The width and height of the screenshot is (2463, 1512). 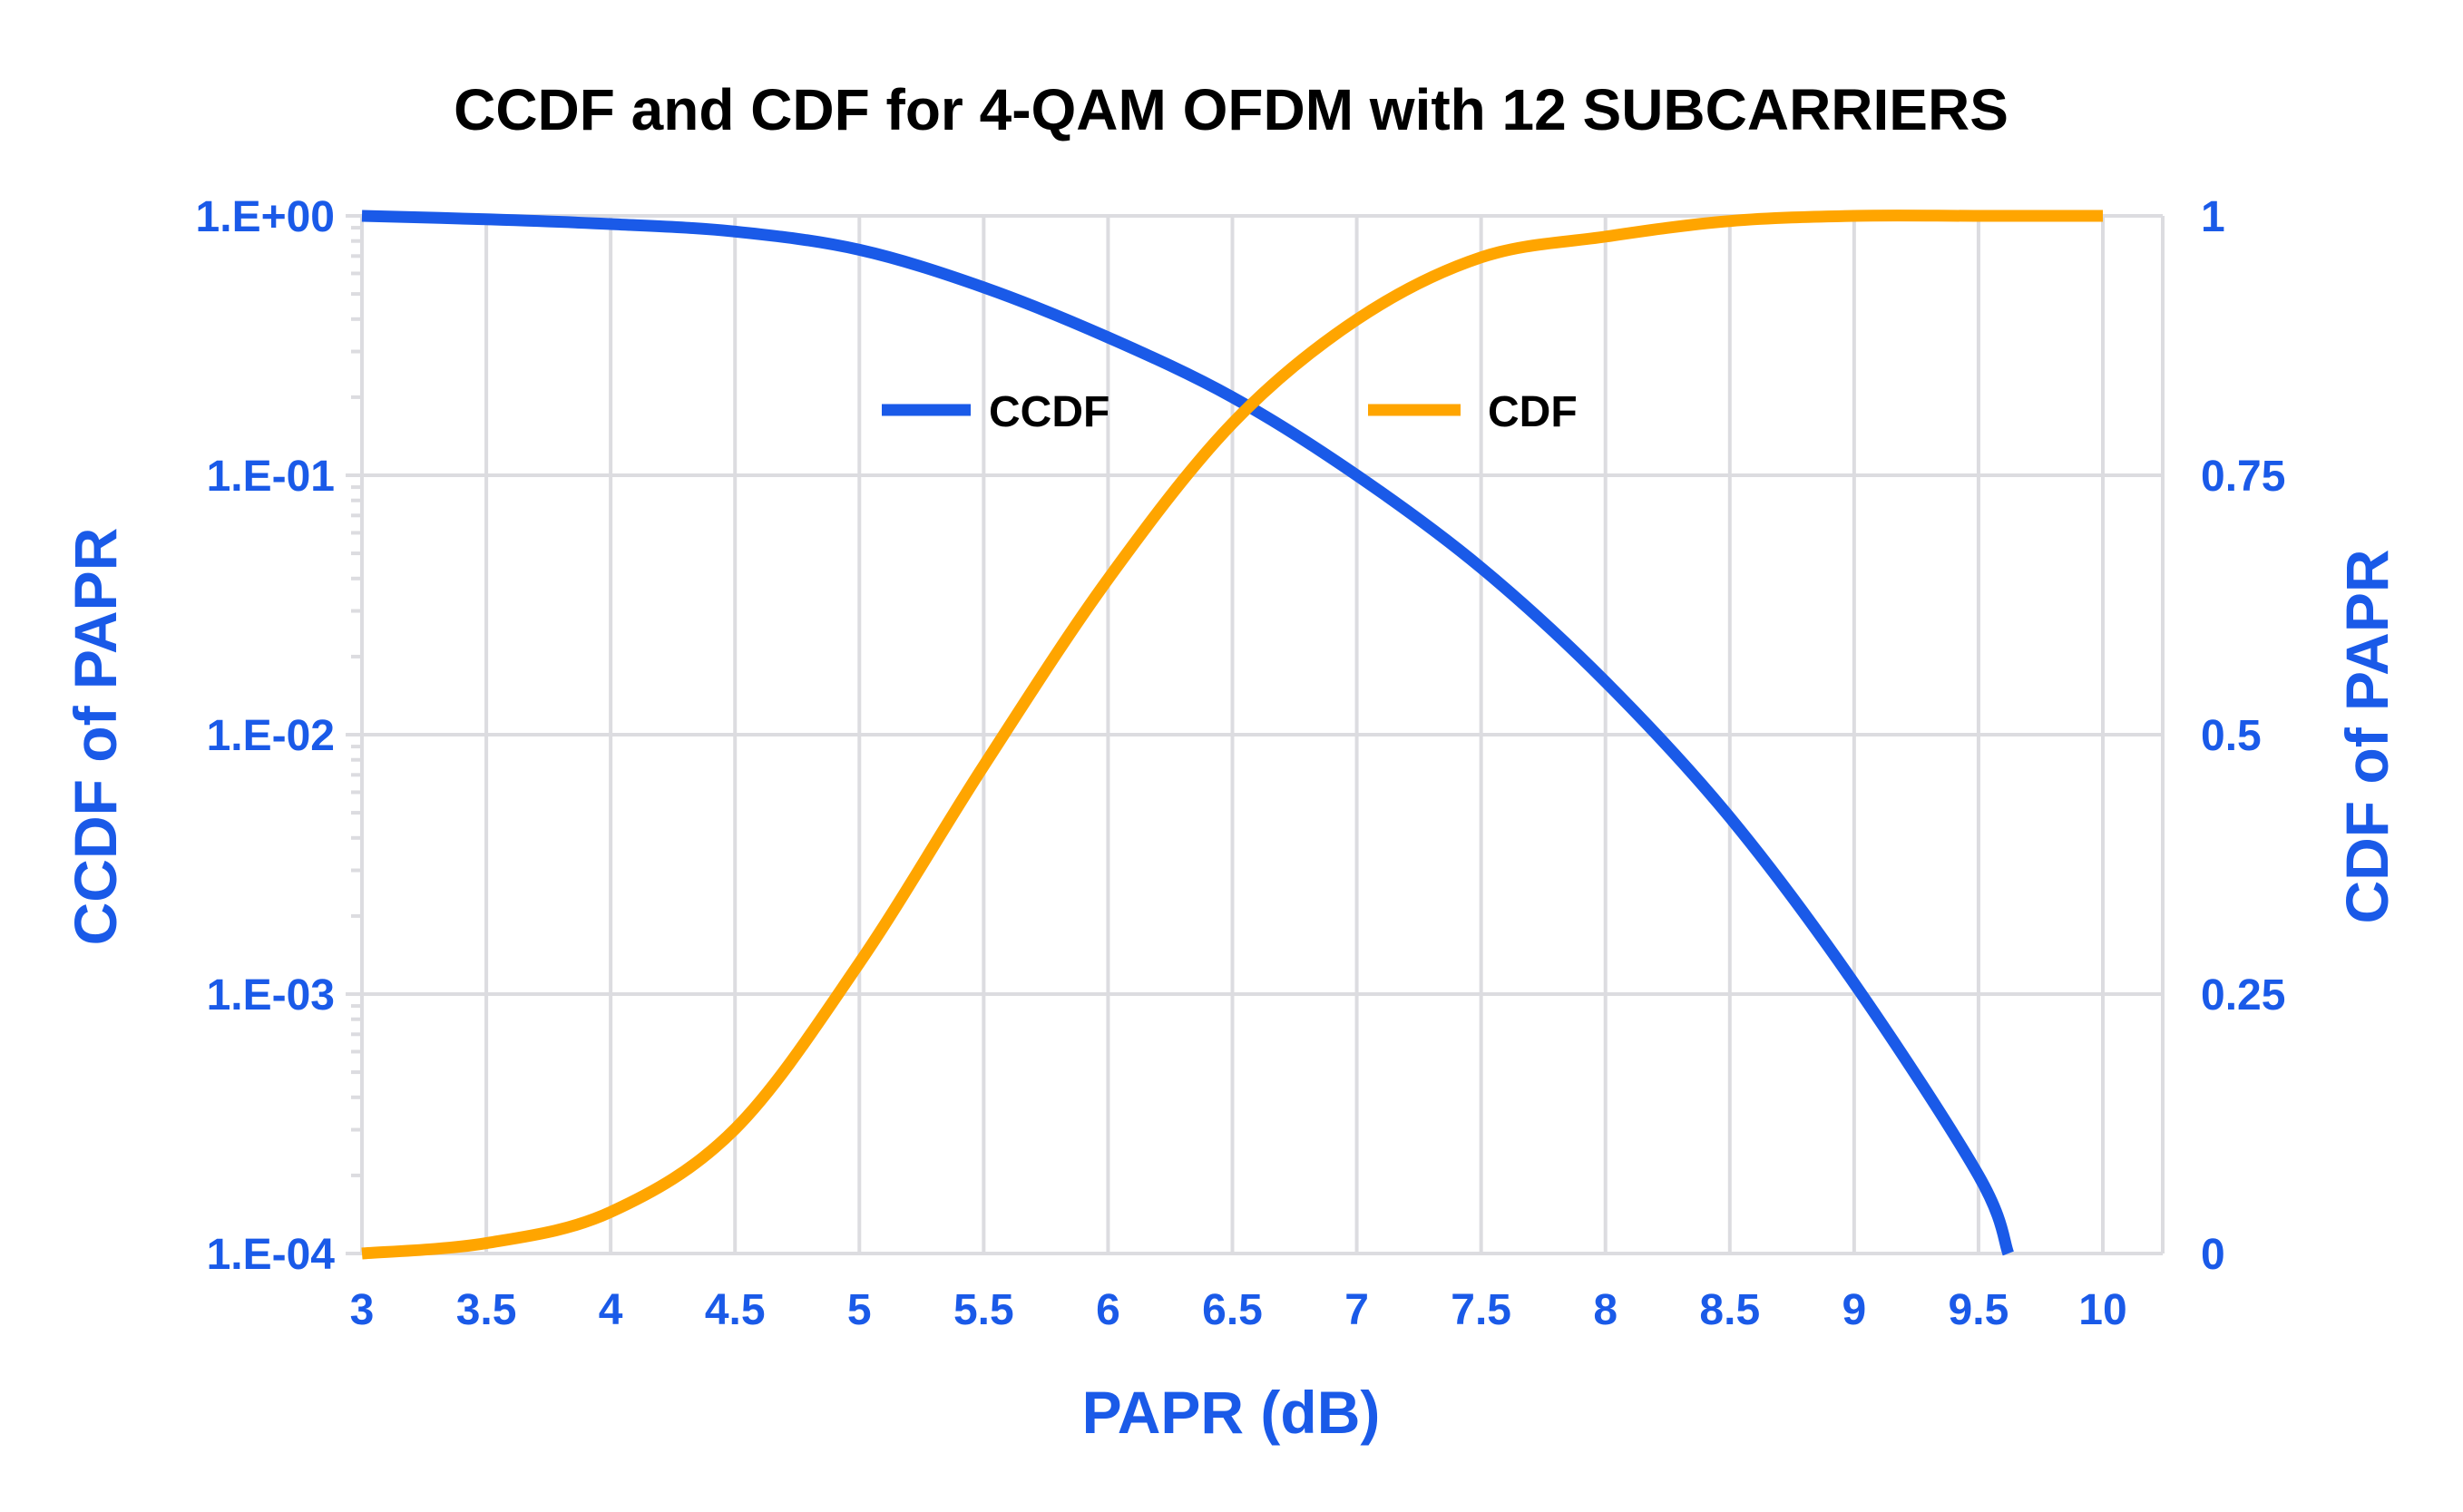 What do you see at coordinates (2366, 736) in the screenshot?
I see `y-right-axis-title: CDF of PAPR` at bounding box center [2366, 736].